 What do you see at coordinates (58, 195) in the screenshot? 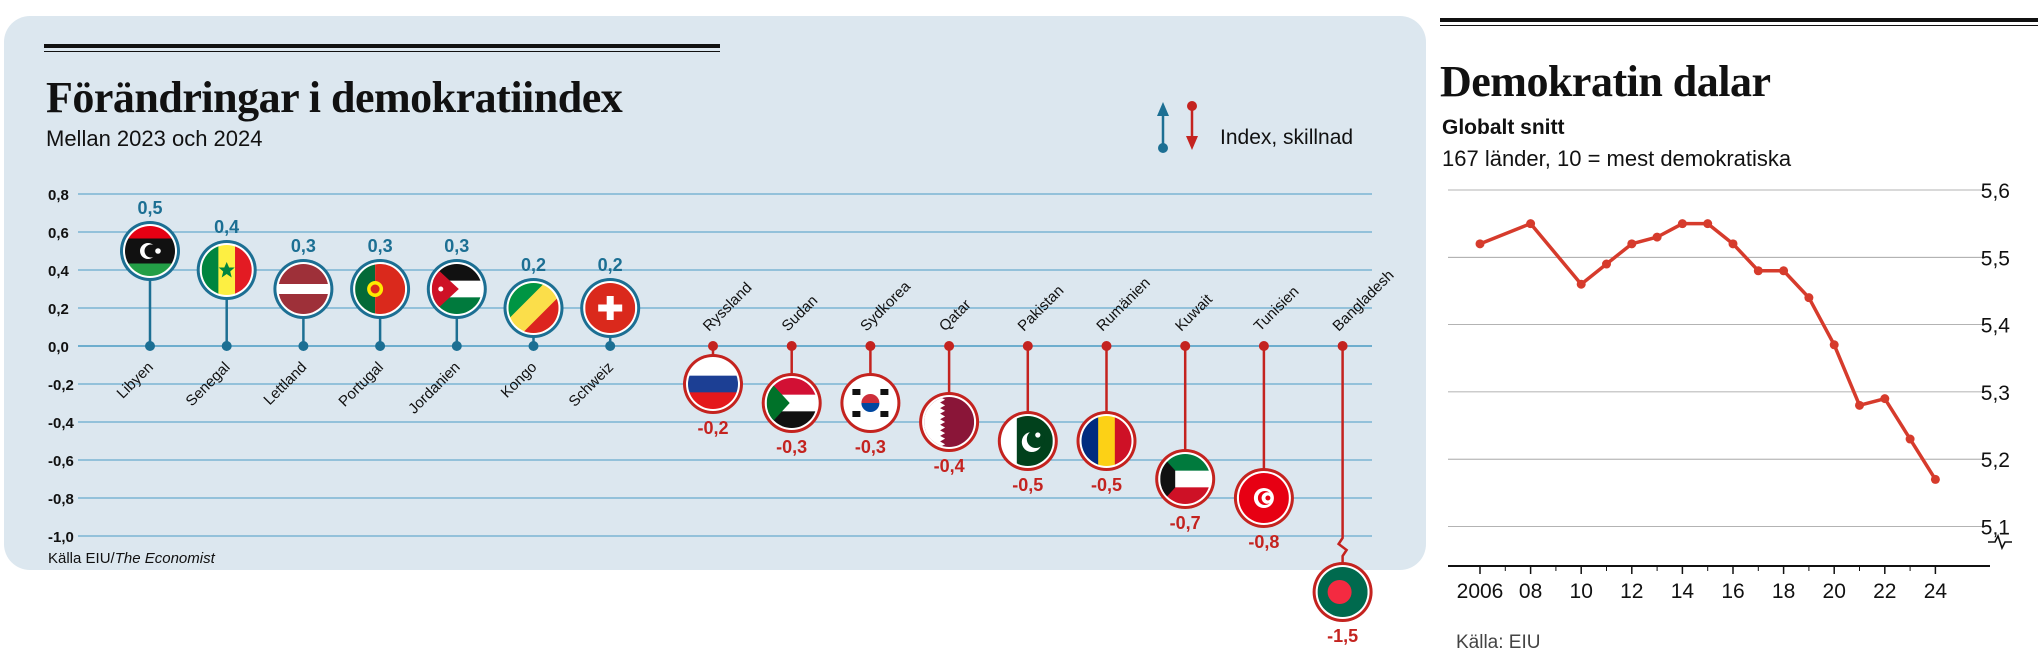
I see `y-tick-label: 0,8` at bounding box center [58, 195].